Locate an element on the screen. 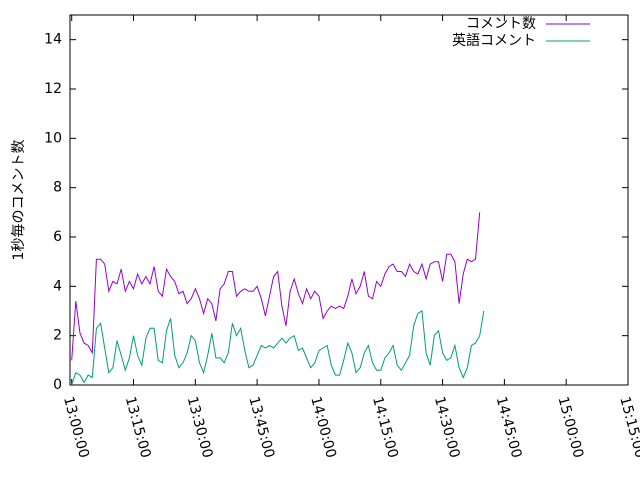  legend-label: 英語コメント is located at coordinates (494, 40).